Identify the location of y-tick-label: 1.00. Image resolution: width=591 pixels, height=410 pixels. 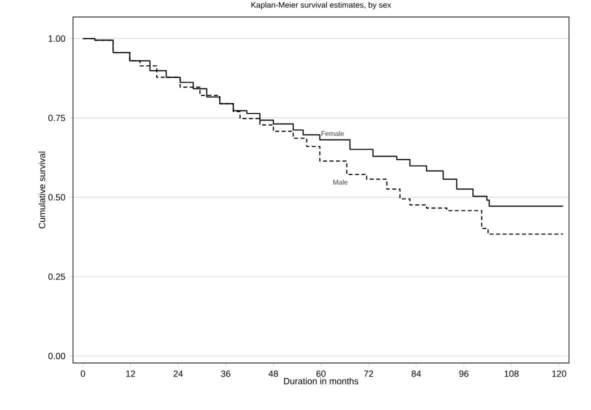
(57, 38).